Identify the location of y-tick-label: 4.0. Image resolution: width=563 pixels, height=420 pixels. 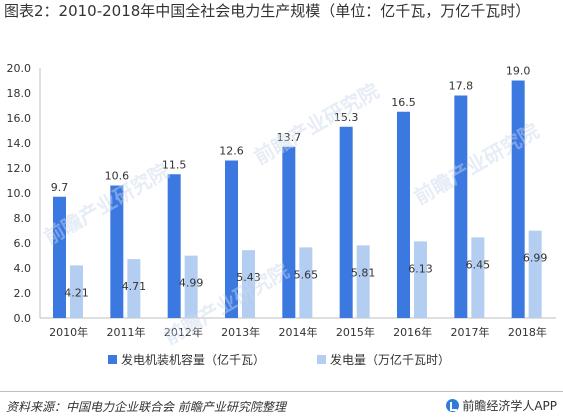
(23, 268).